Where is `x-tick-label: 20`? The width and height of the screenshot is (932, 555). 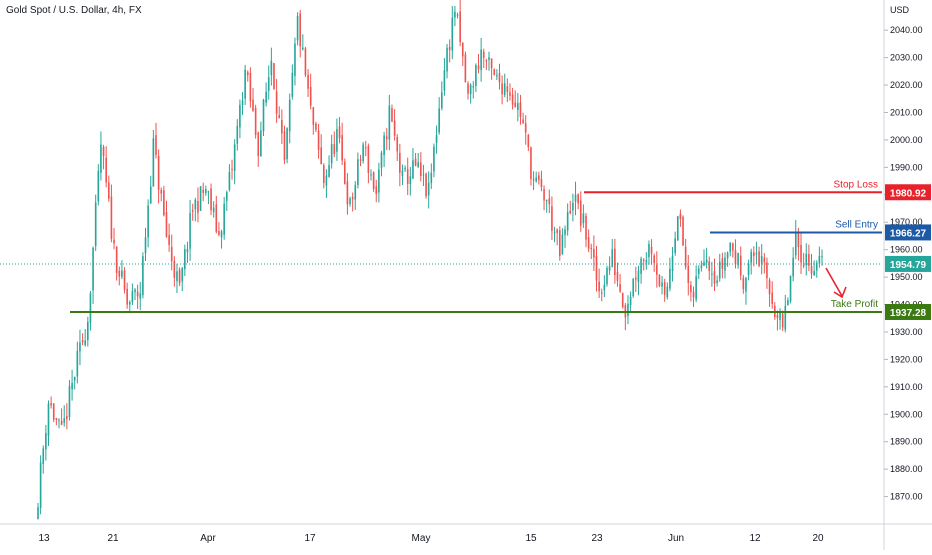
x-tick-label: 20 is located at coordinates (818, 538).